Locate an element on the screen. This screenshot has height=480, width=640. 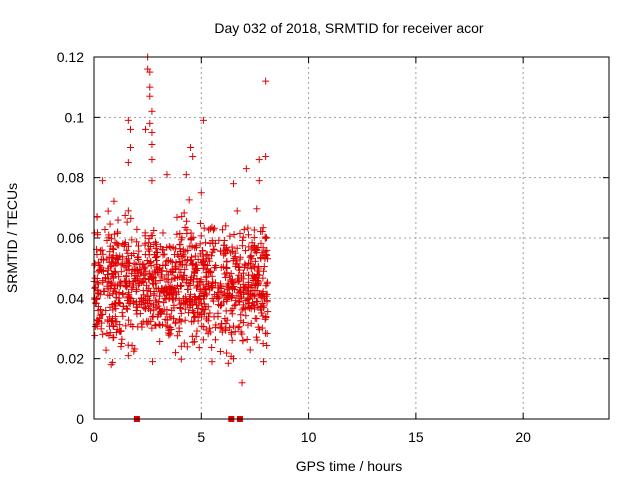
x-tick-label: 0 is located at coordinates (94, 437).